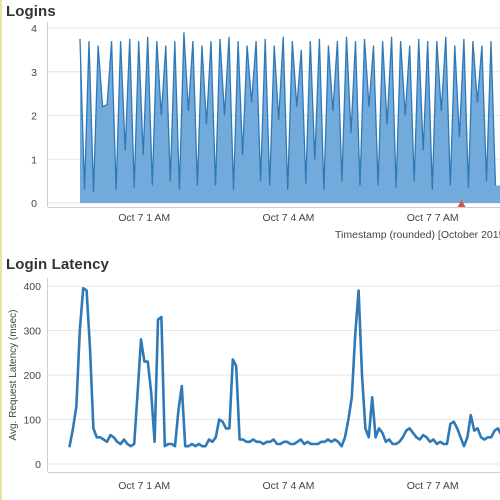 The width and height of the screenshot is (500, 500). What do you see at coordinates (31, 11) in the screenshot?
I see `logins-panel-title: Logins` at bounding box center [31, 11].